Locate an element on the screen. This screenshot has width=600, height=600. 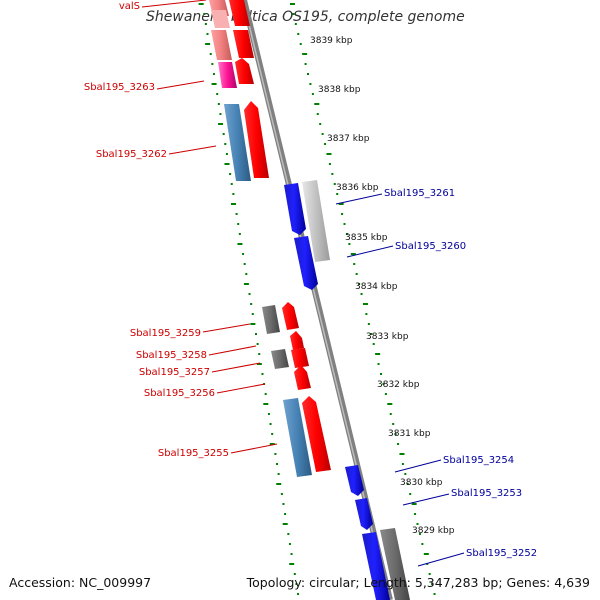
gene-Sbal195_3255-arrow-feature is located at coordinates (316, 434).